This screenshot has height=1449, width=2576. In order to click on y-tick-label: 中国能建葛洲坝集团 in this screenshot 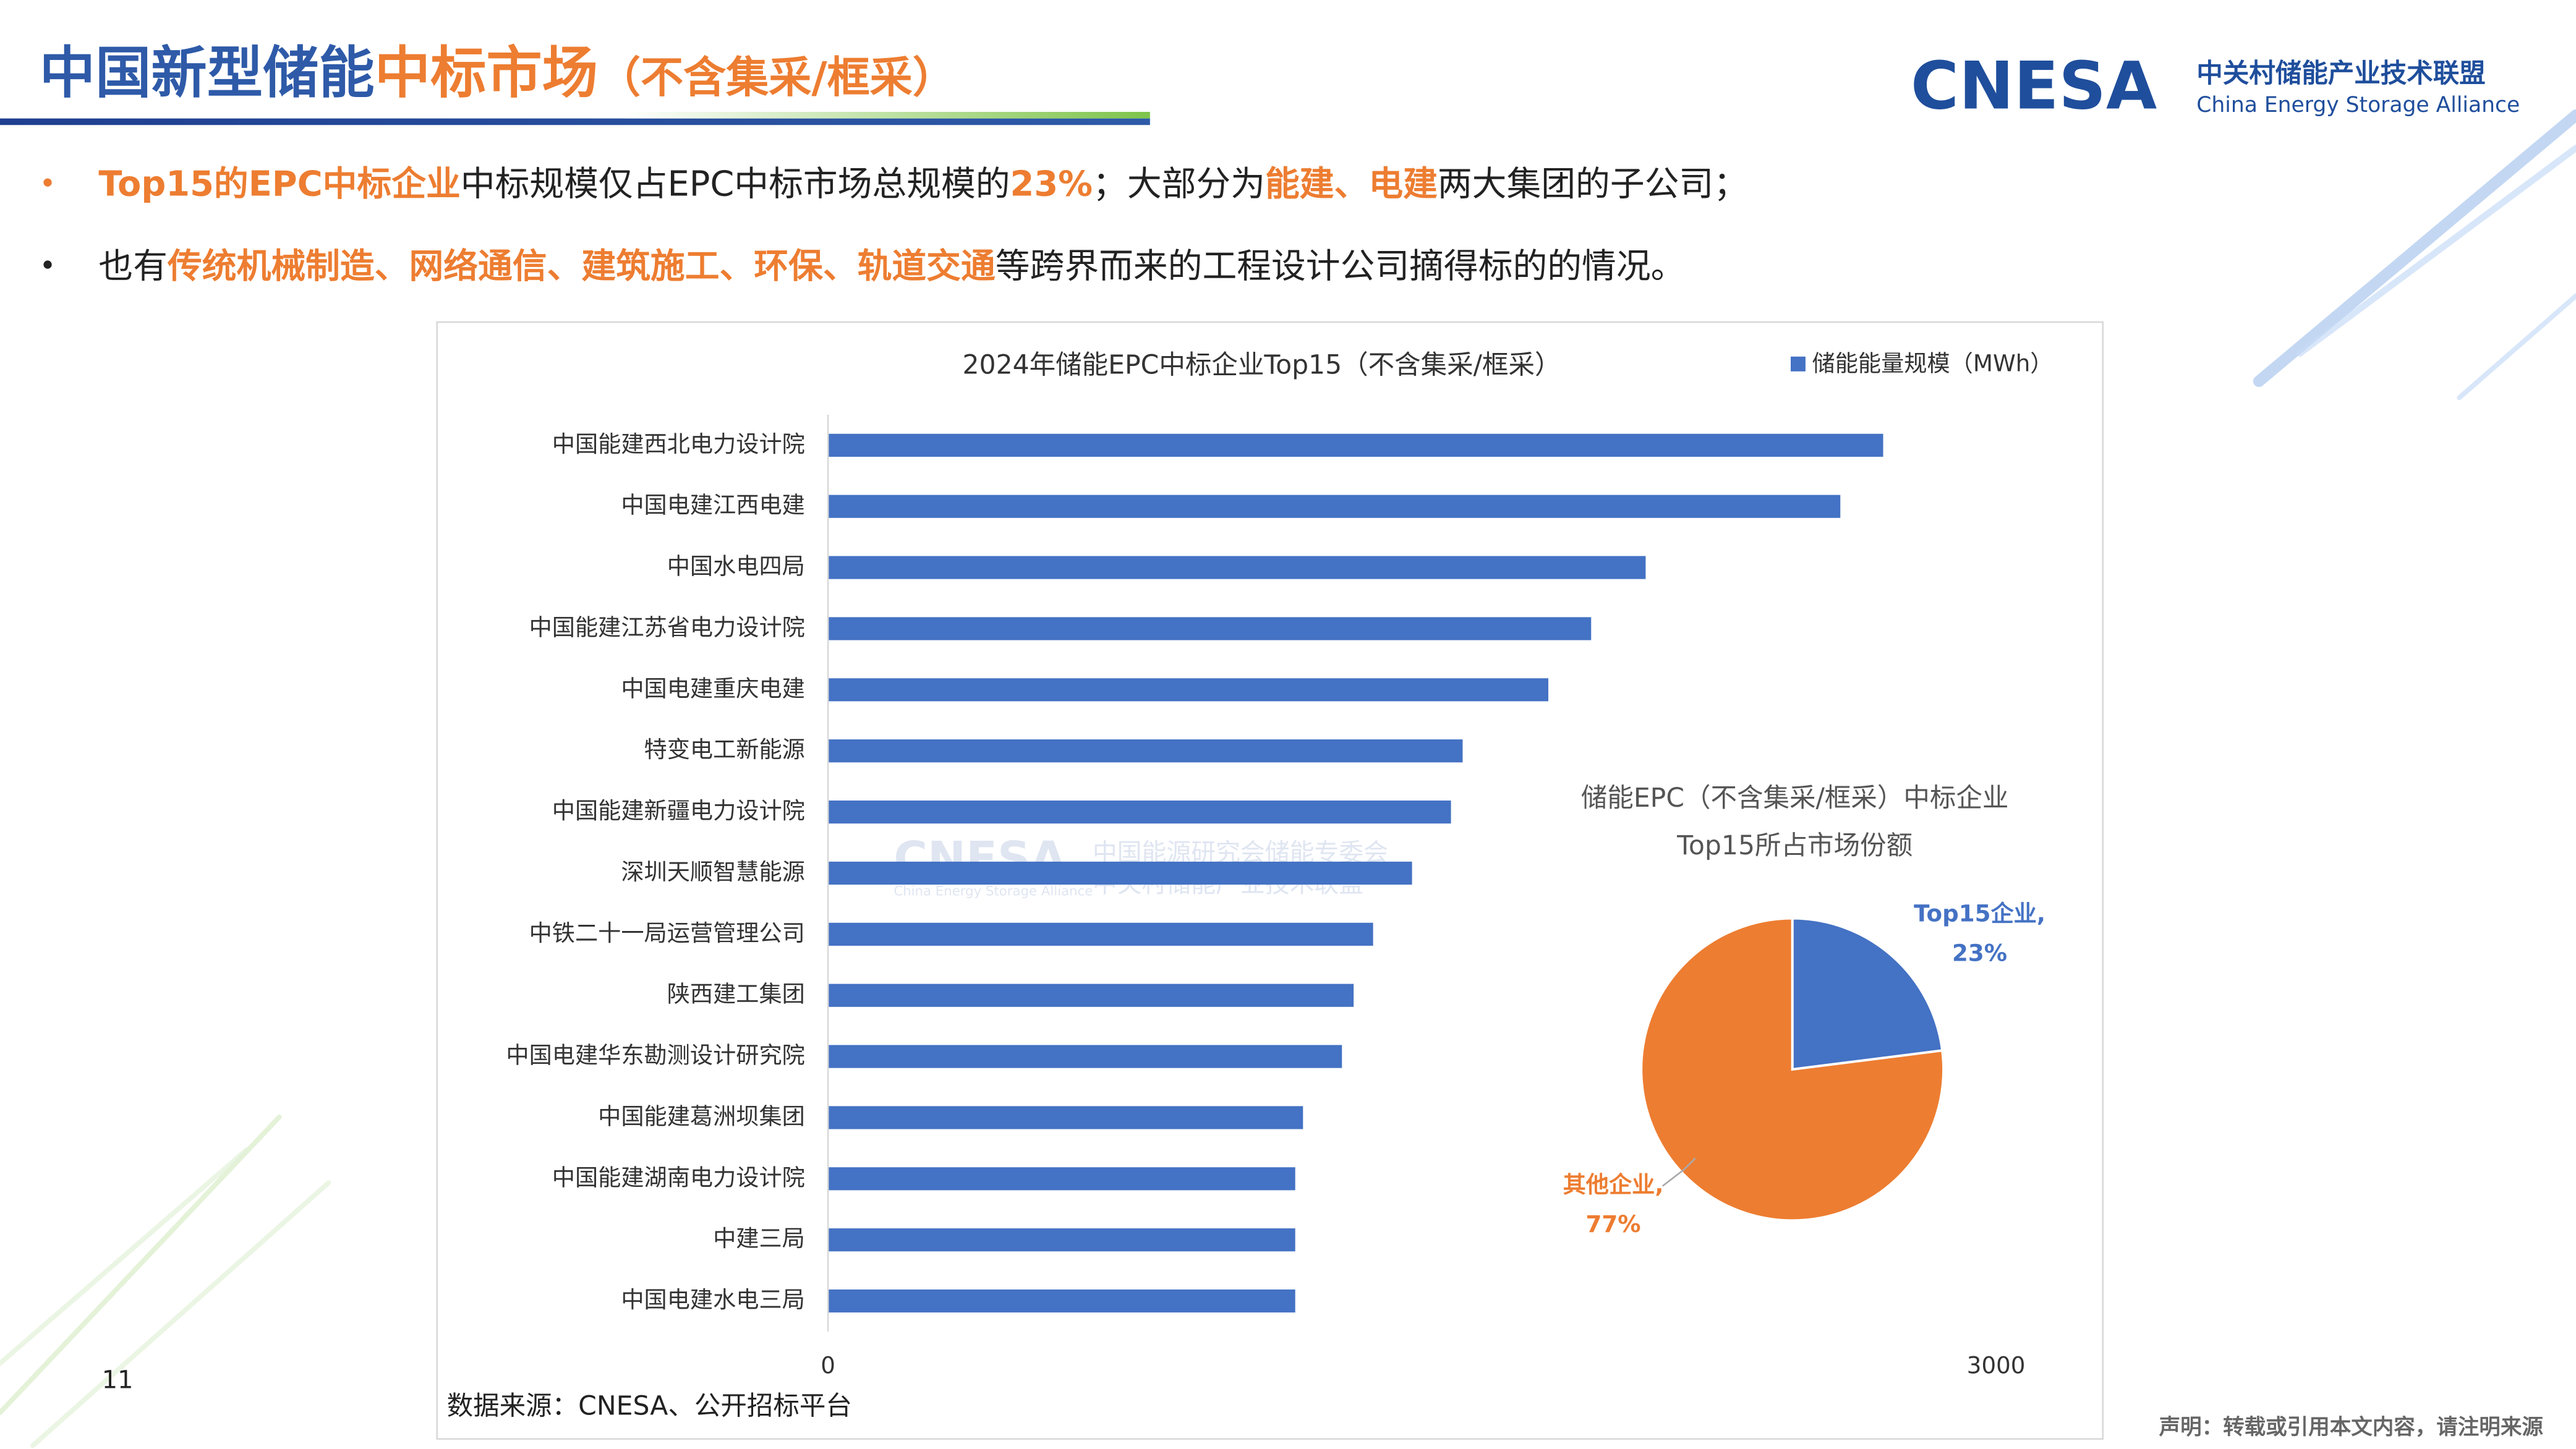, I will do `click(701, 1115)`.